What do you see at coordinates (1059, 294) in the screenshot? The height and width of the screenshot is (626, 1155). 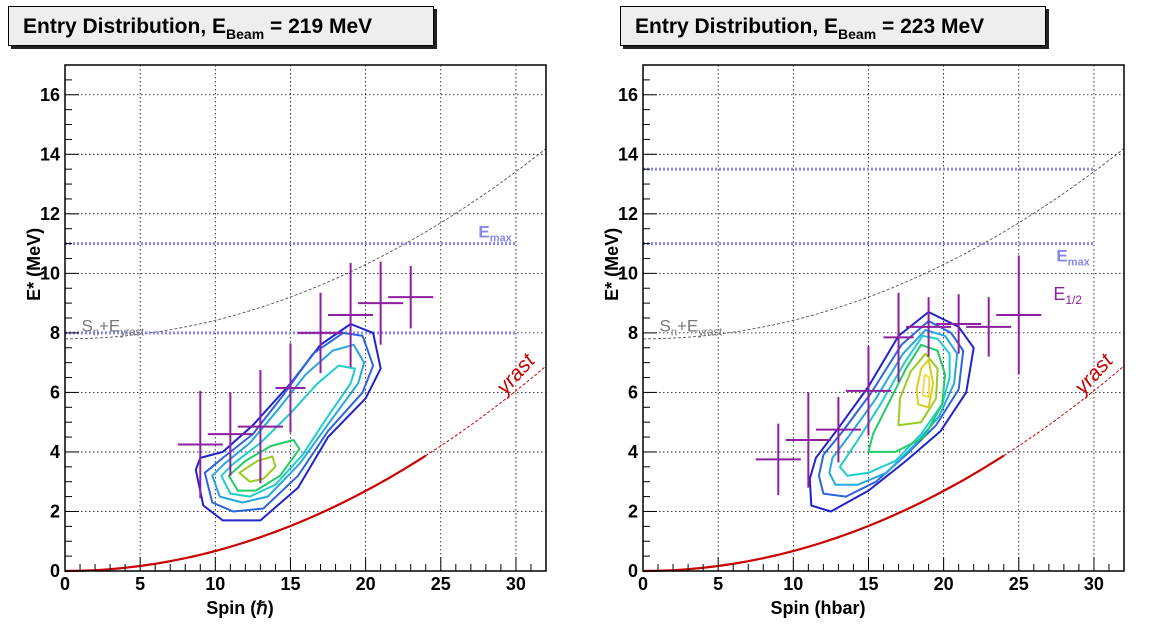 I see `e-half-letter: E` at bounding box center [1059, 294].